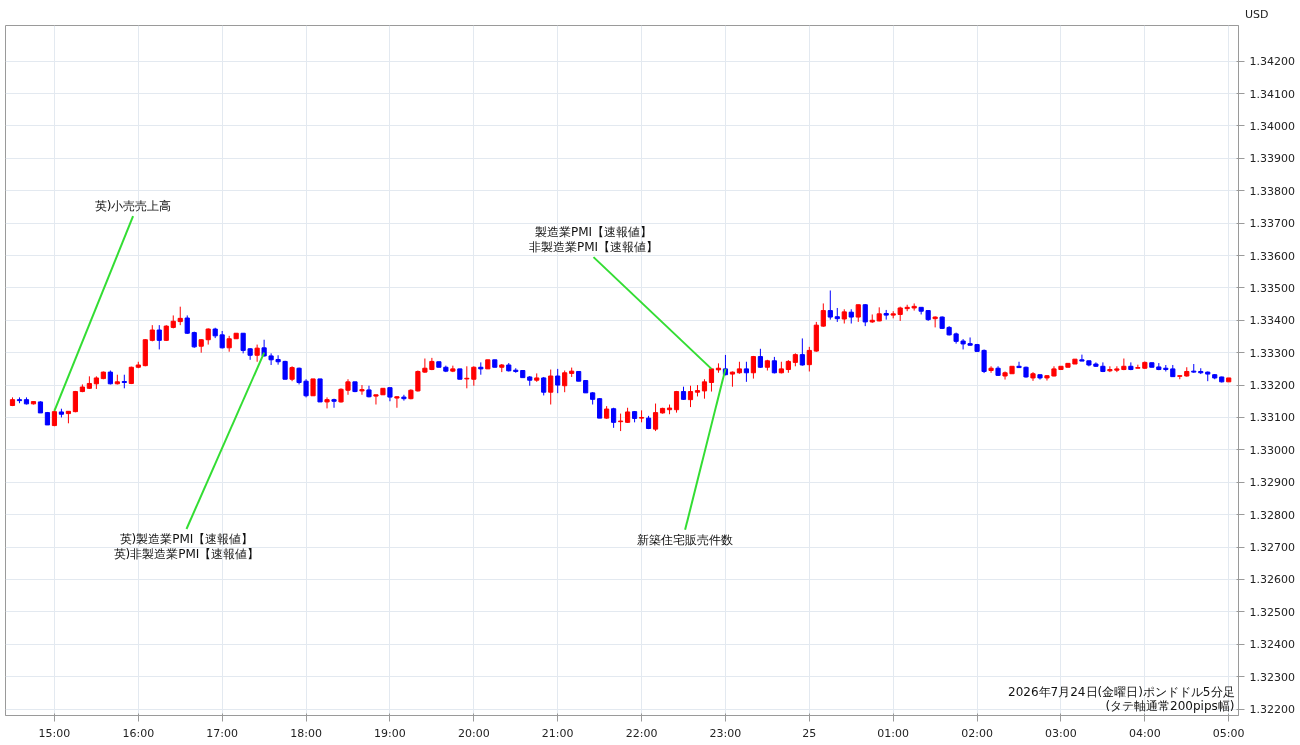 This screenshot has height=745, width=1300. I want to click on y-tick-label: 1.32400, so click(1272, 645).